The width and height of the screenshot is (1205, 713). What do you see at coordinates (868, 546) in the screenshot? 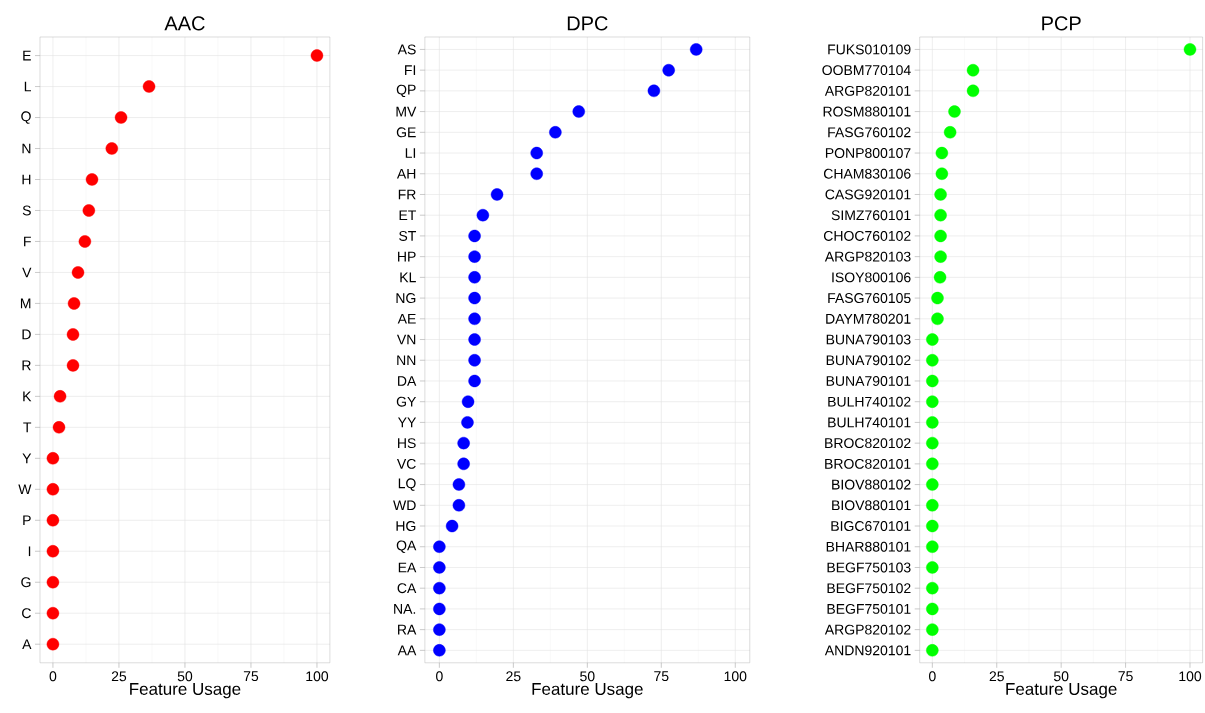
I see `y-tick-label: BHAR880101` at bounding box center [868, 546].